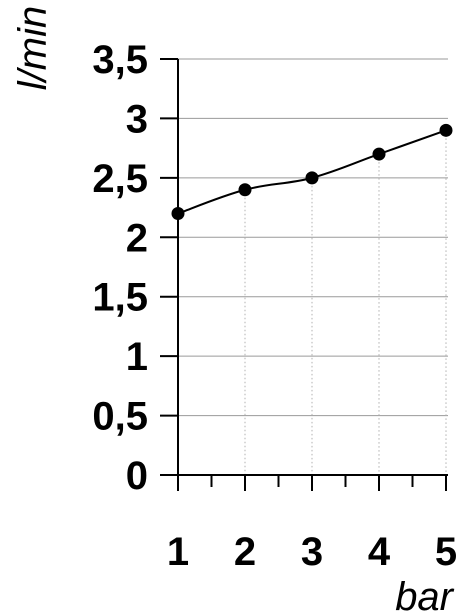 The width and height of the screenshot is (462, 614). I want to click on data-series, so click(312, 172).